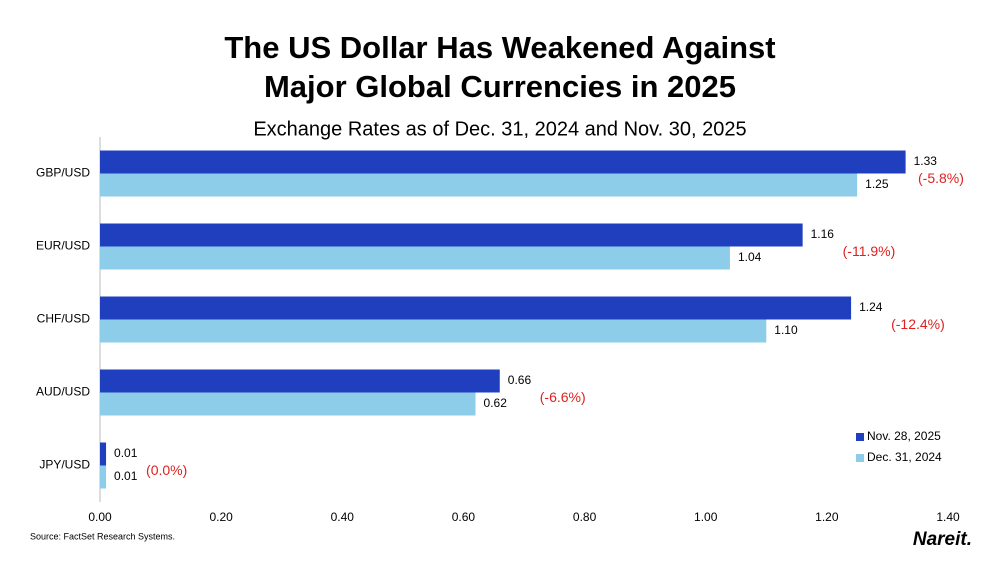  Describe the element at coordinates (827, 517) in the screenshot. I see `x-tick-label: 1.20` at that location.